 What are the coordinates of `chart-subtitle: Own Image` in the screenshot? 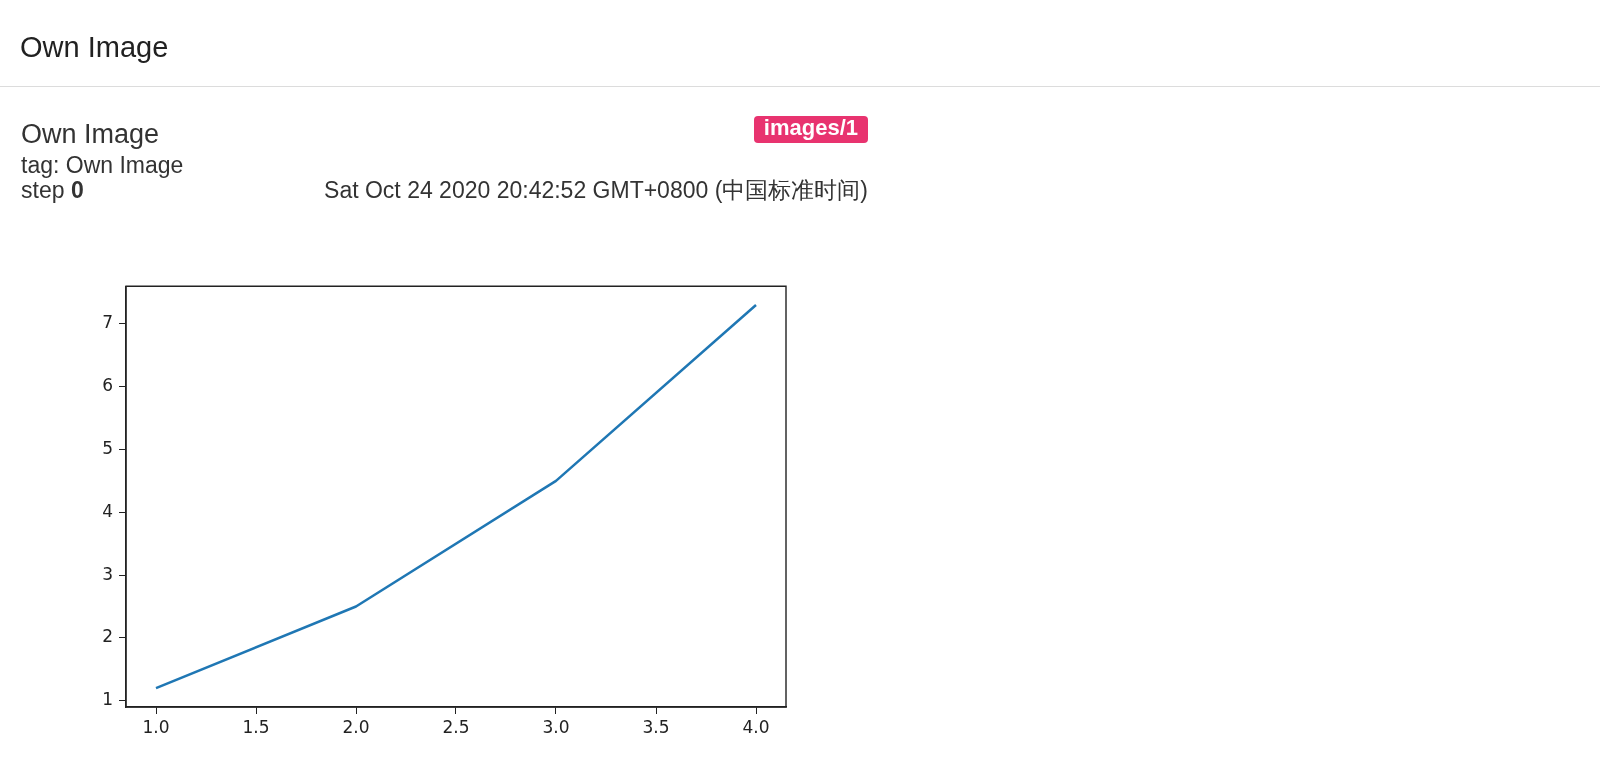 It's located at (90, 134).